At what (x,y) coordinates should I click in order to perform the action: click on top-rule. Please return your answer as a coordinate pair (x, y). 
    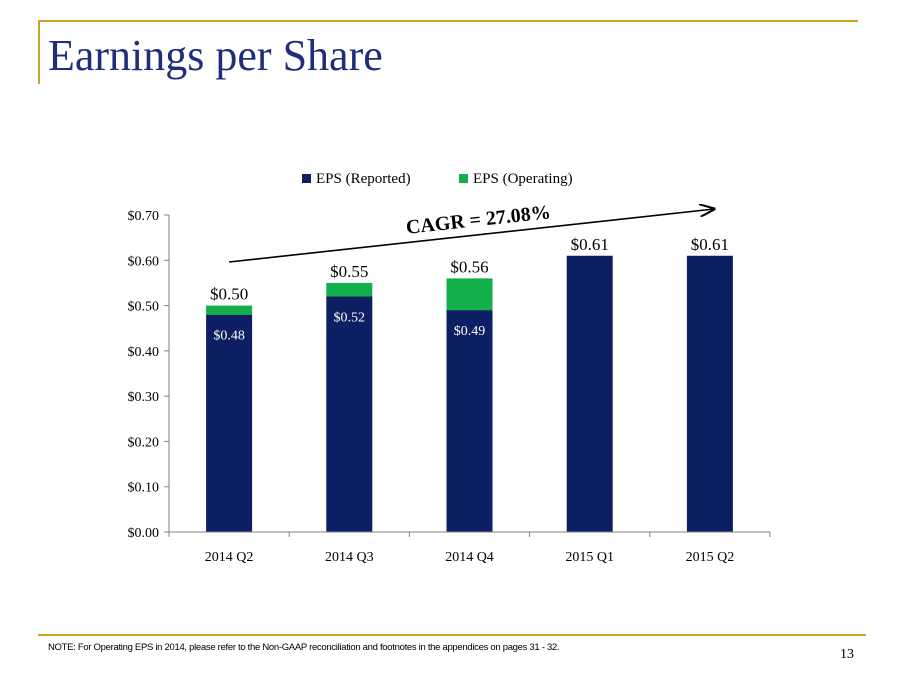
    Looking at the image, I should click on (448, 21).